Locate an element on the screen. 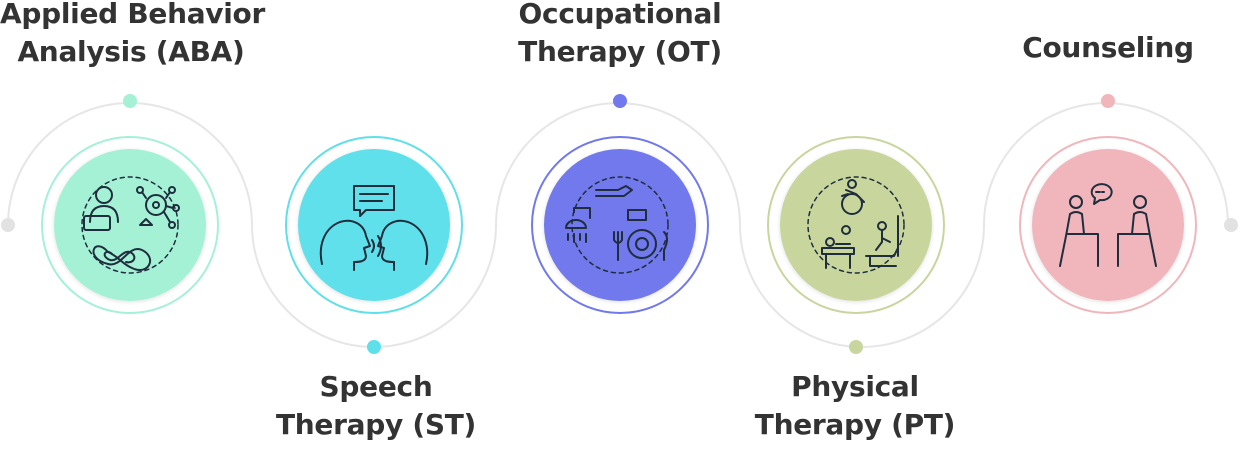 The image size is (1240, 449). st-title-line1: Speech is located at coordinates (376, 386).